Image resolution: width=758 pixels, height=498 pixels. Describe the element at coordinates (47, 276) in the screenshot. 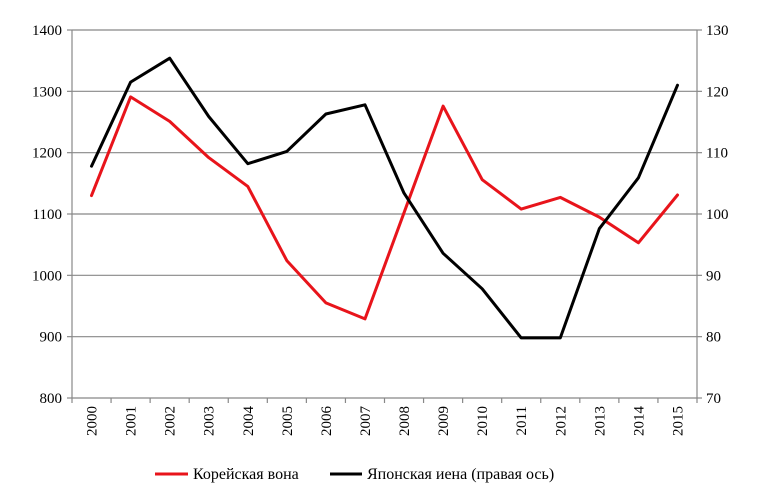

I see `left-tick-label: 1000` at that location.